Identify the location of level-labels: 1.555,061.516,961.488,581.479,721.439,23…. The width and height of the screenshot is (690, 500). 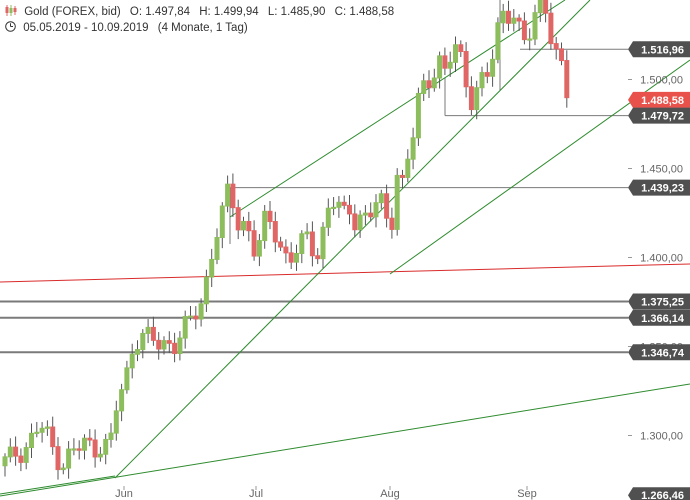
(659, 270).